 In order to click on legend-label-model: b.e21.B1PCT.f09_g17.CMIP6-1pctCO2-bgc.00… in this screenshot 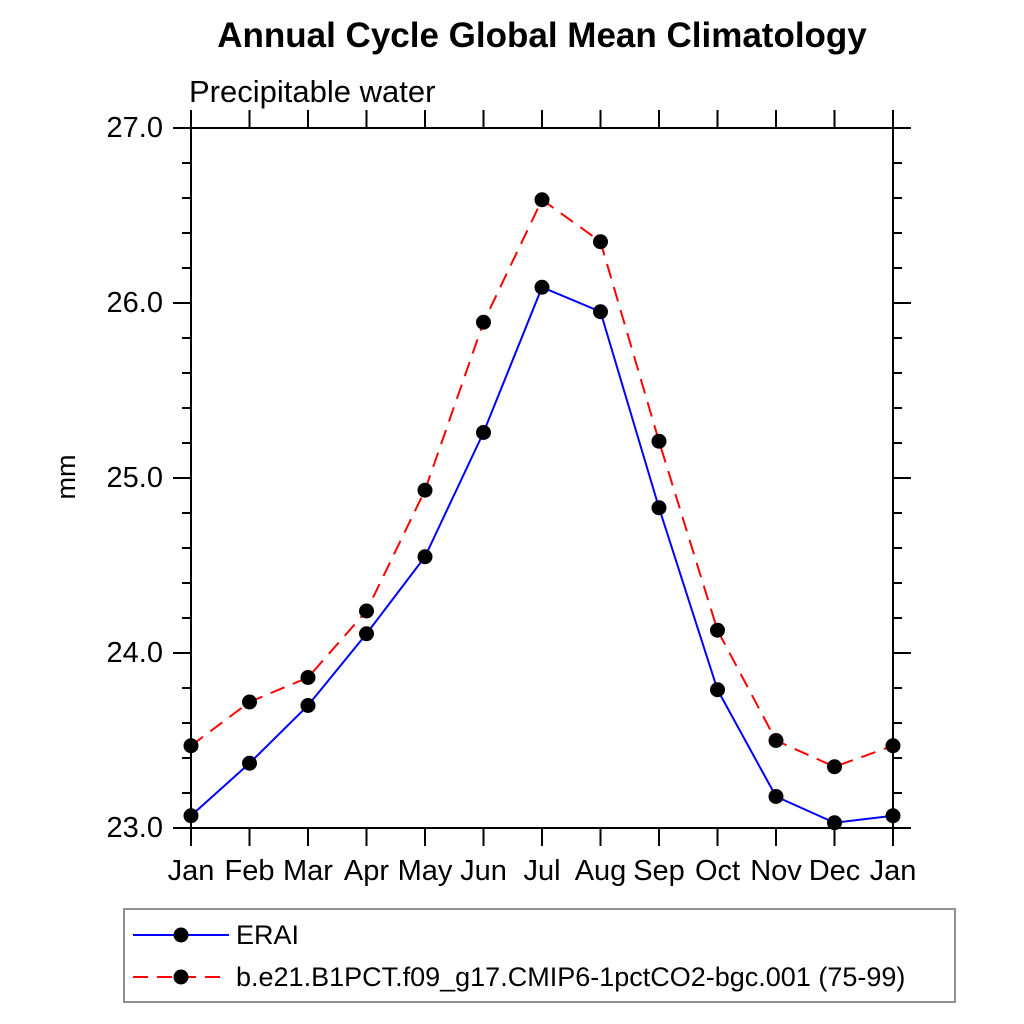, I will do `click(570, 977)`.